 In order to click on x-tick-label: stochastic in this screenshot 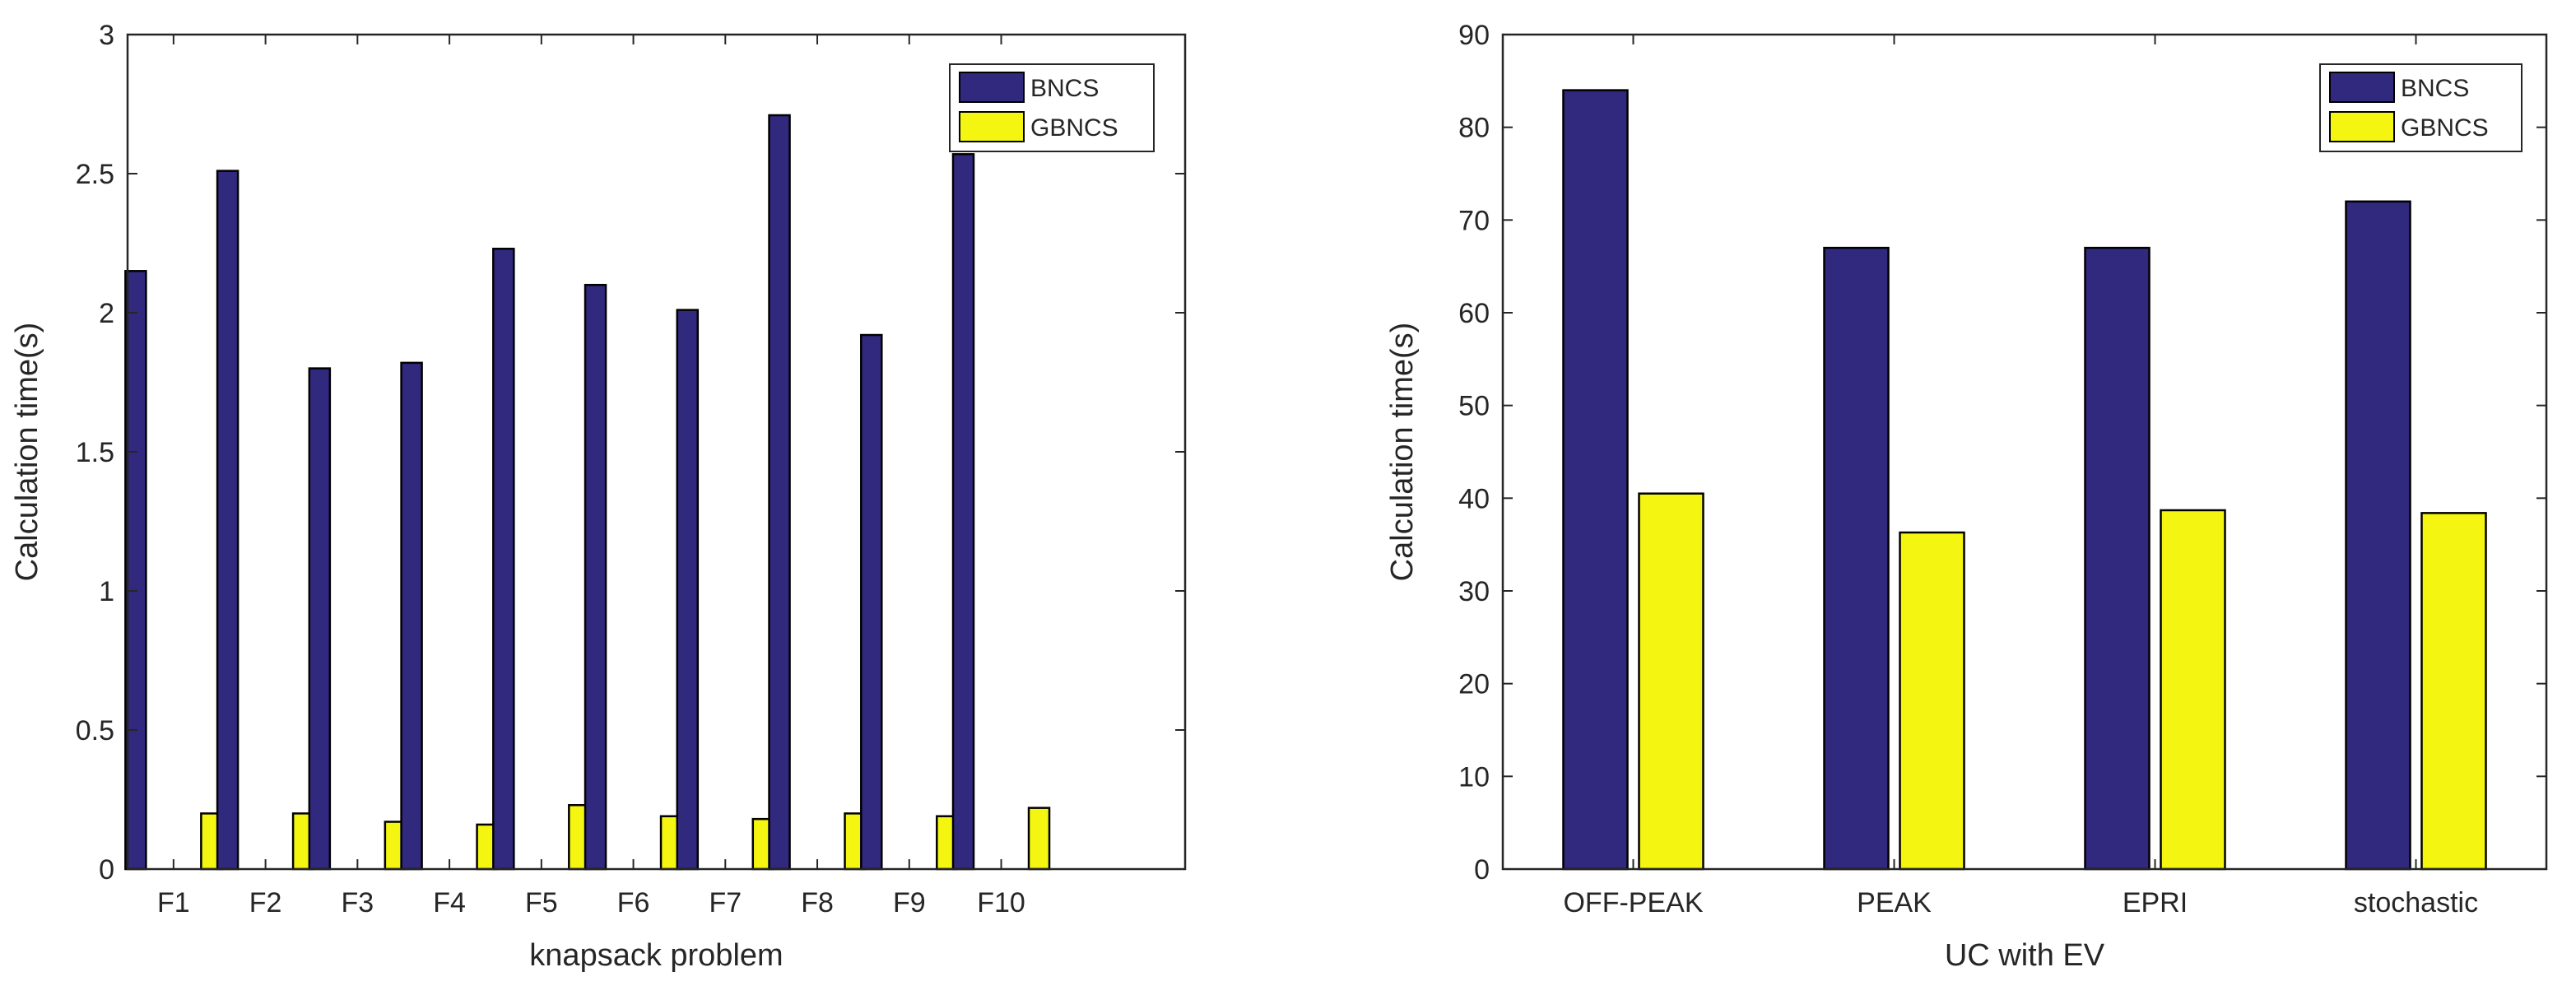, I will do `click(2416, 902)`.